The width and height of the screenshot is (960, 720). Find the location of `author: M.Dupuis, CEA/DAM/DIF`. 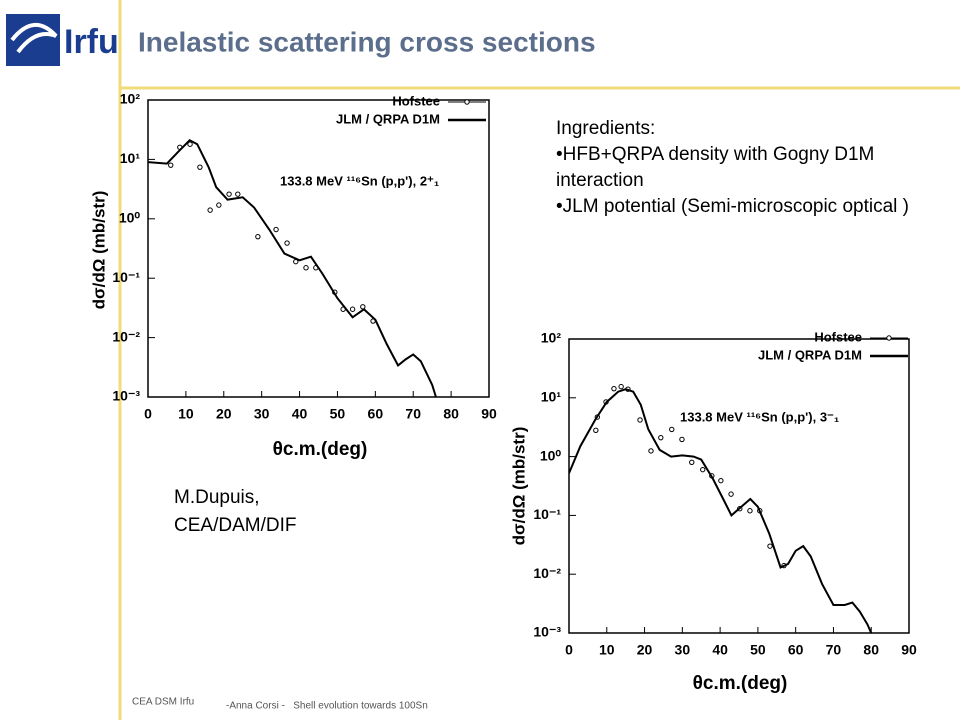

author: M.Dupuis, CEA/DAM/DIF is located at coordinates (235, 512).